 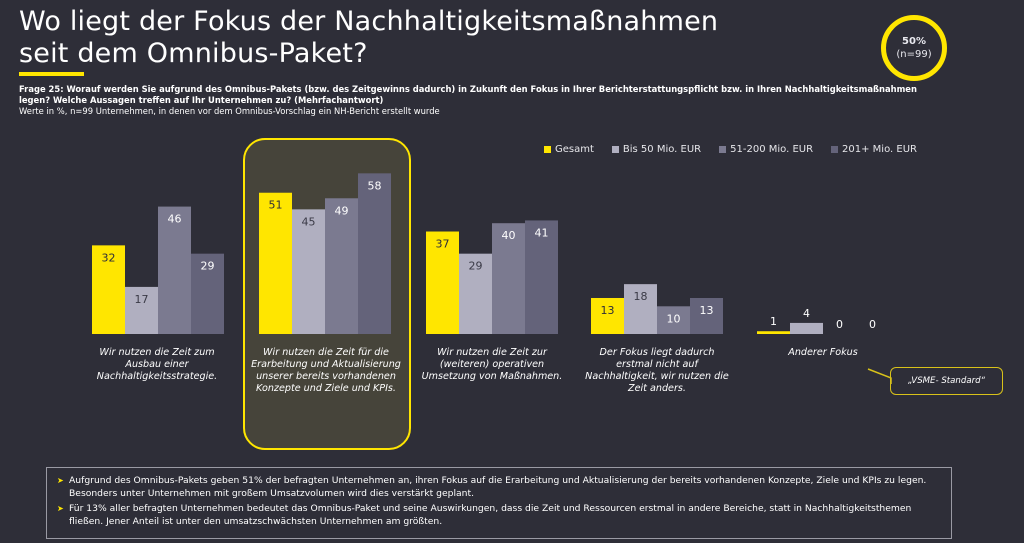 What do you see at coordinates (641, 296) in the screenshot?
I see `data-label: 18` at bounding box center [641, 296].